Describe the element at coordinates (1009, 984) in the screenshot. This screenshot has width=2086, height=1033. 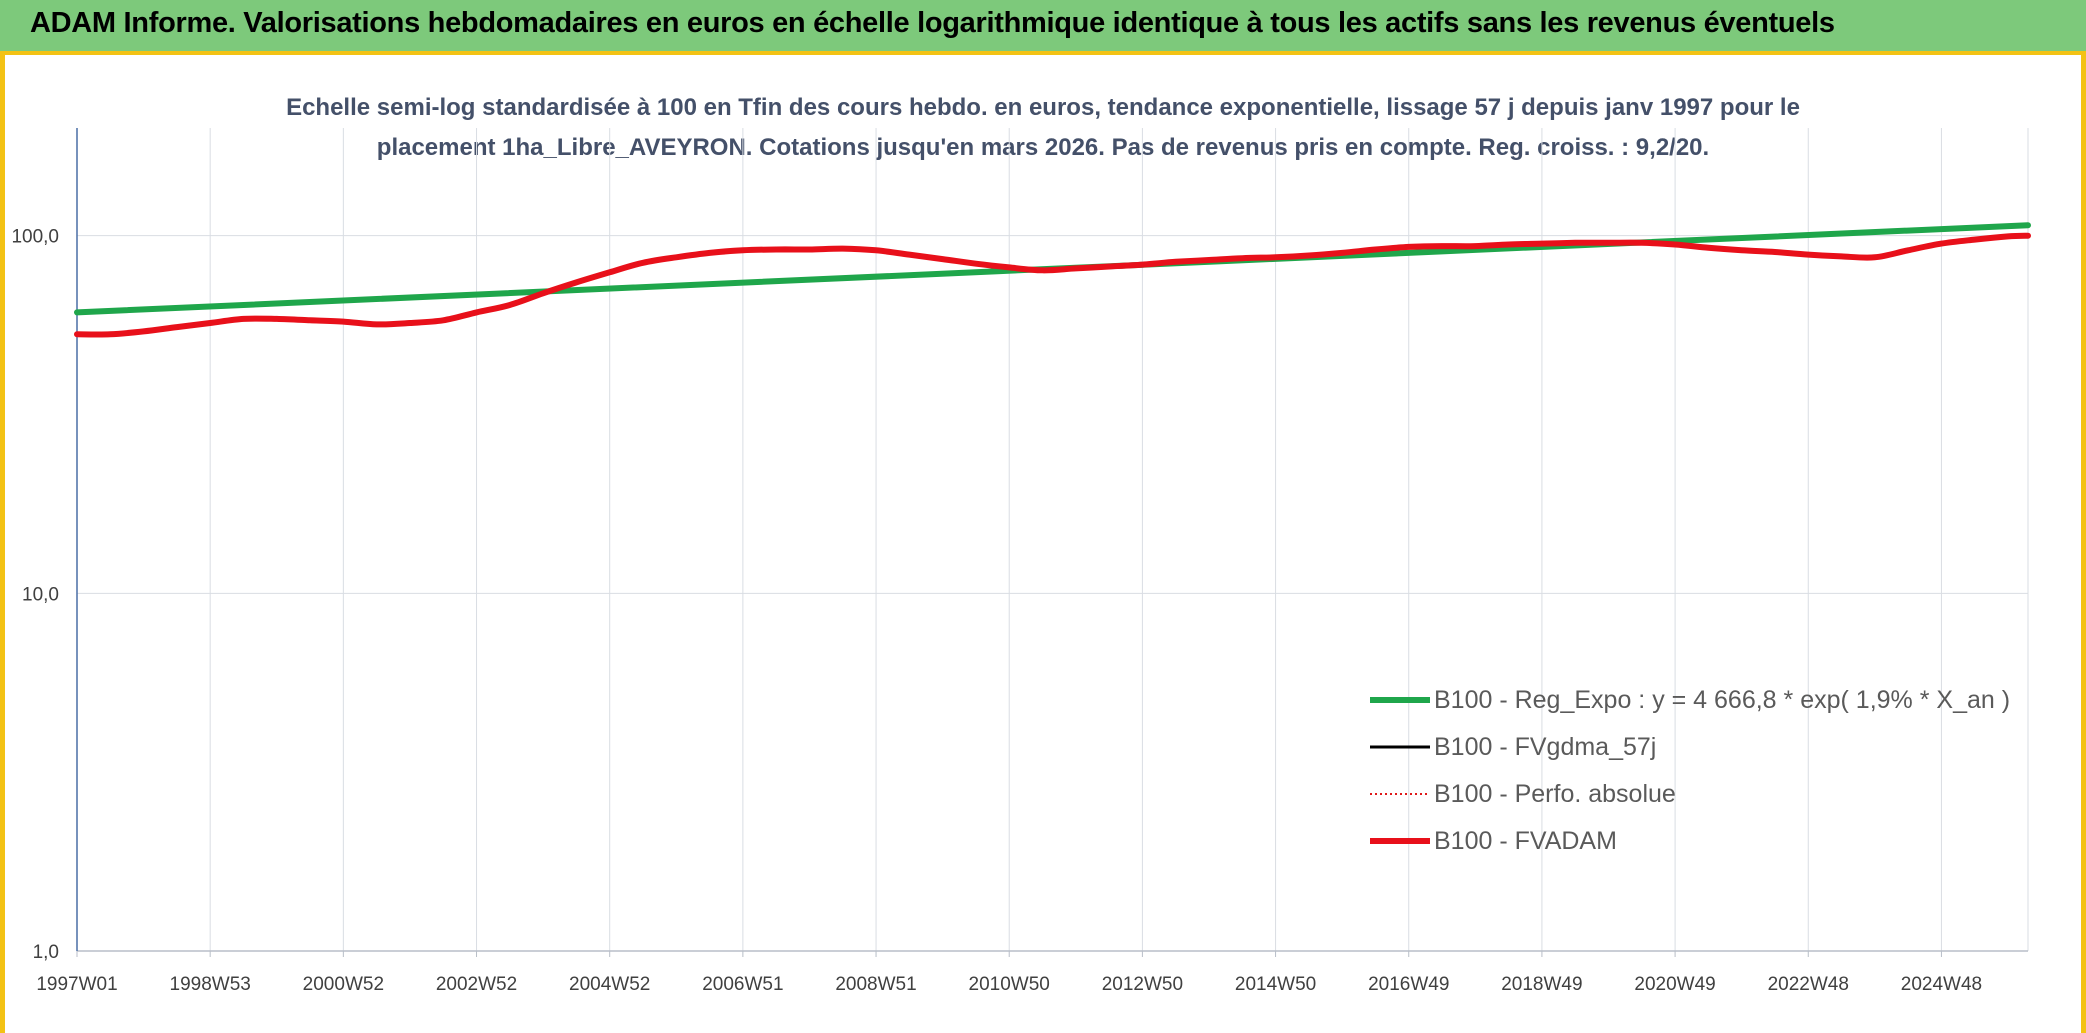
I see `x-tick-label: 2010W50` at that location.